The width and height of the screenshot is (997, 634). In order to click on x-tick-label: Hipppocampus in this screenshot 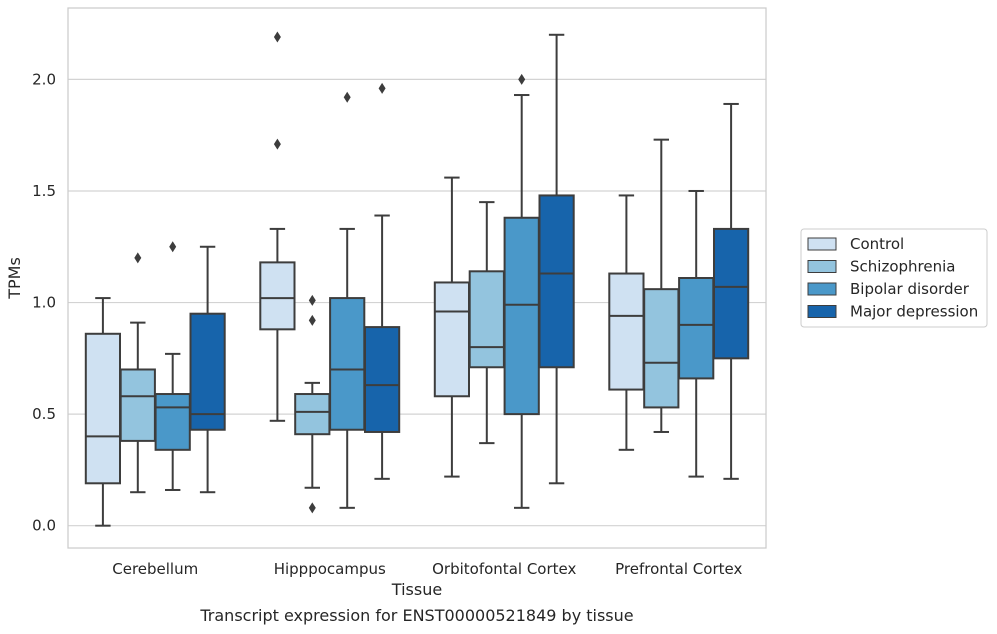, I will do `click(330, 569)`.